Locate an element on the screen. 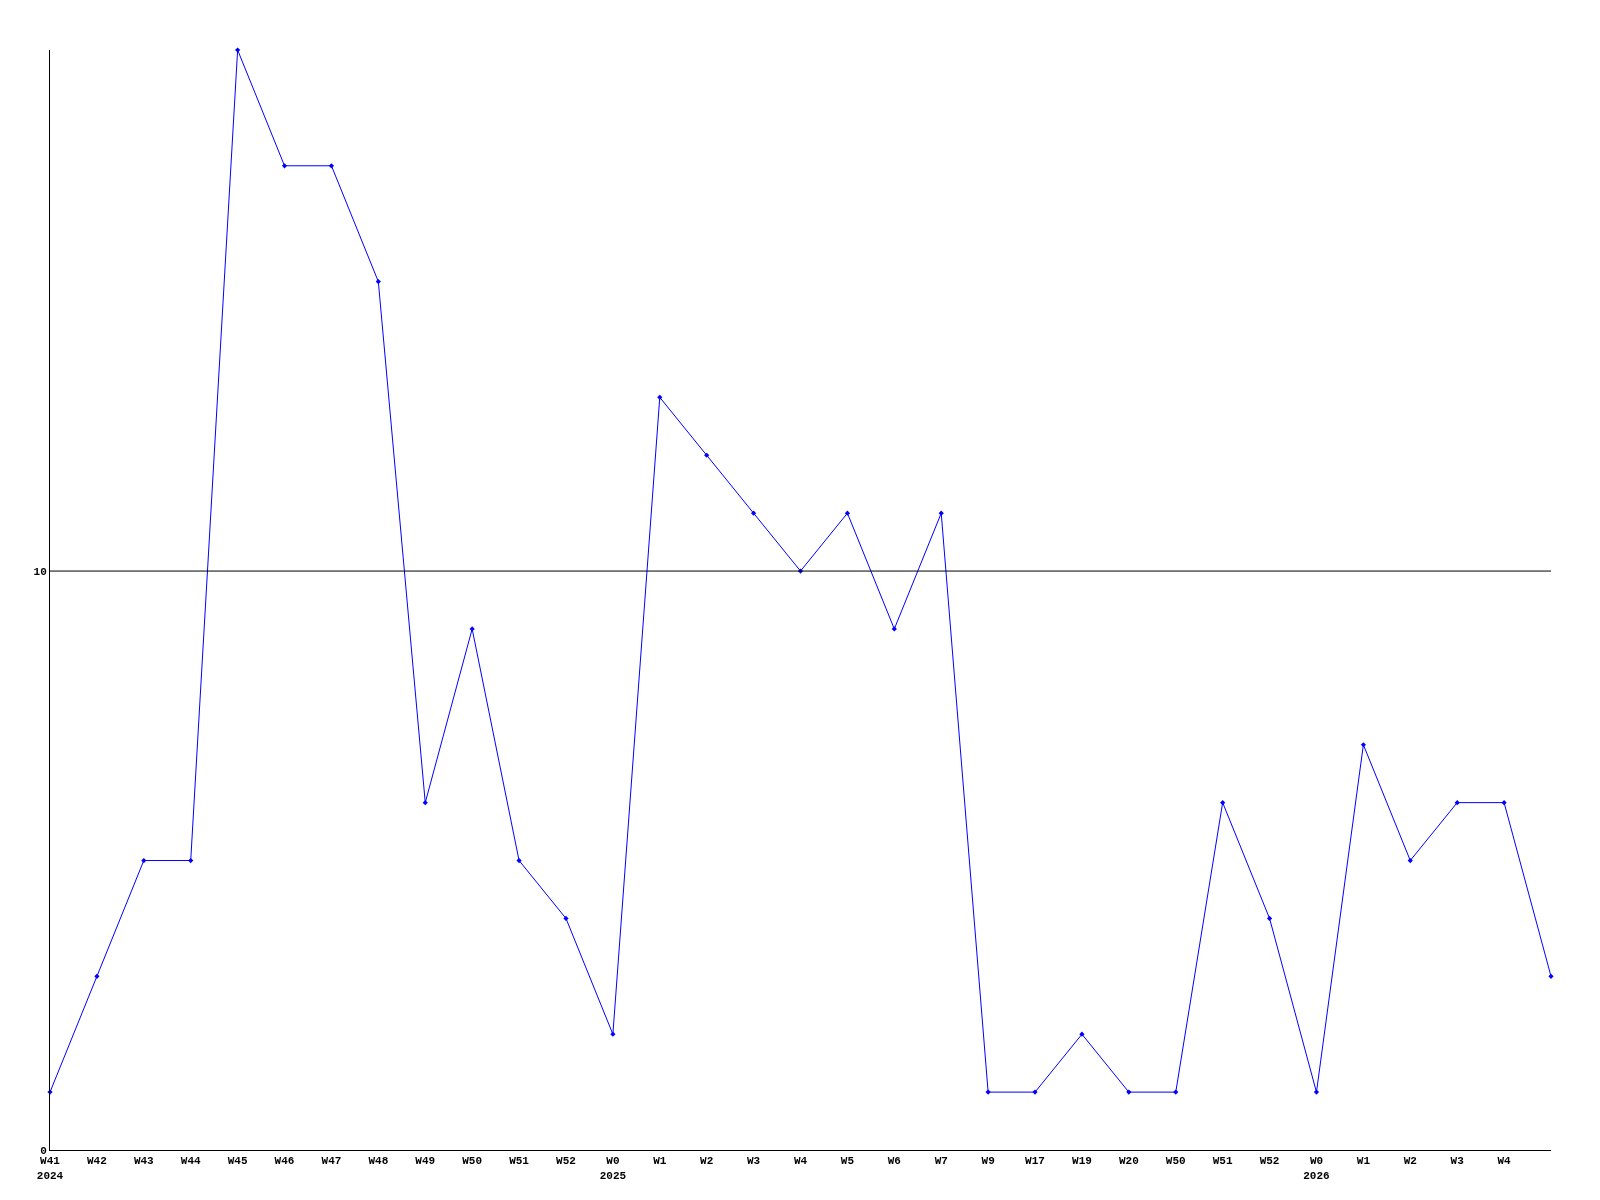  y-tick-label: 0 is located at coordinates (43, 1150).